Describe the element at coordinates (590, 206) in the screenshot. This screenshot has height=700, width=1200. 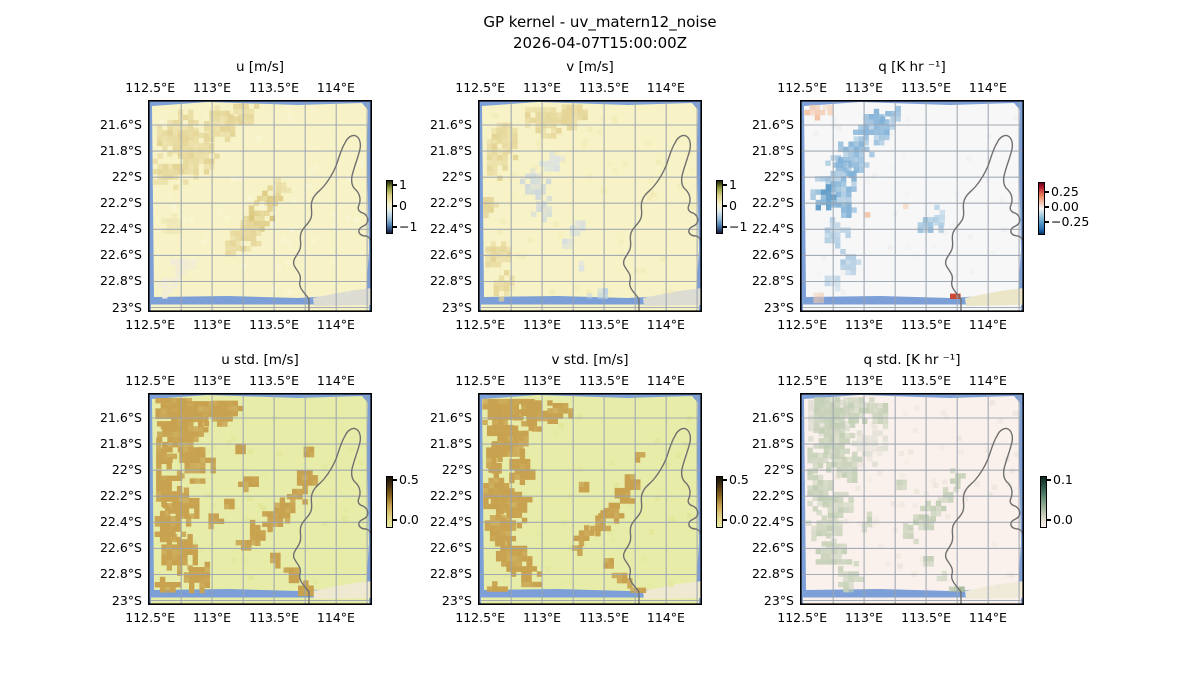
I see `map-border` at that location.